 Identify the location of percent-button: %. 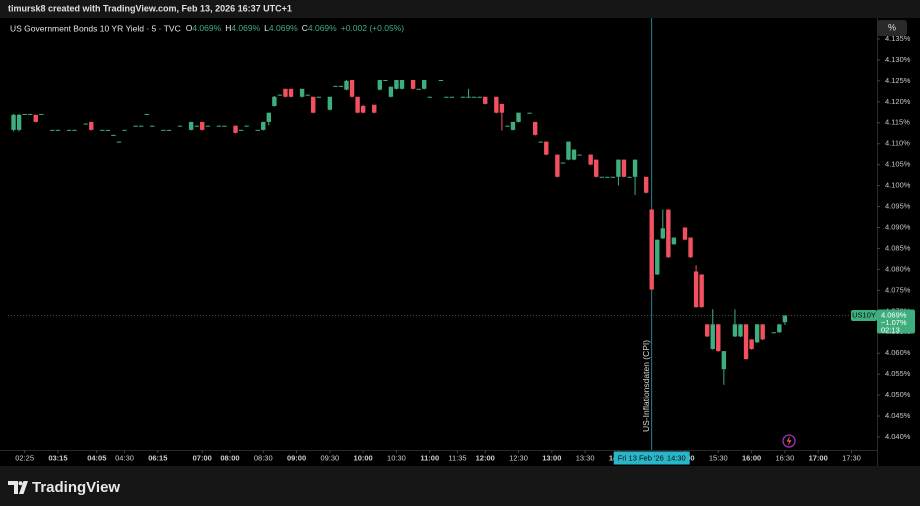
(892, 27).